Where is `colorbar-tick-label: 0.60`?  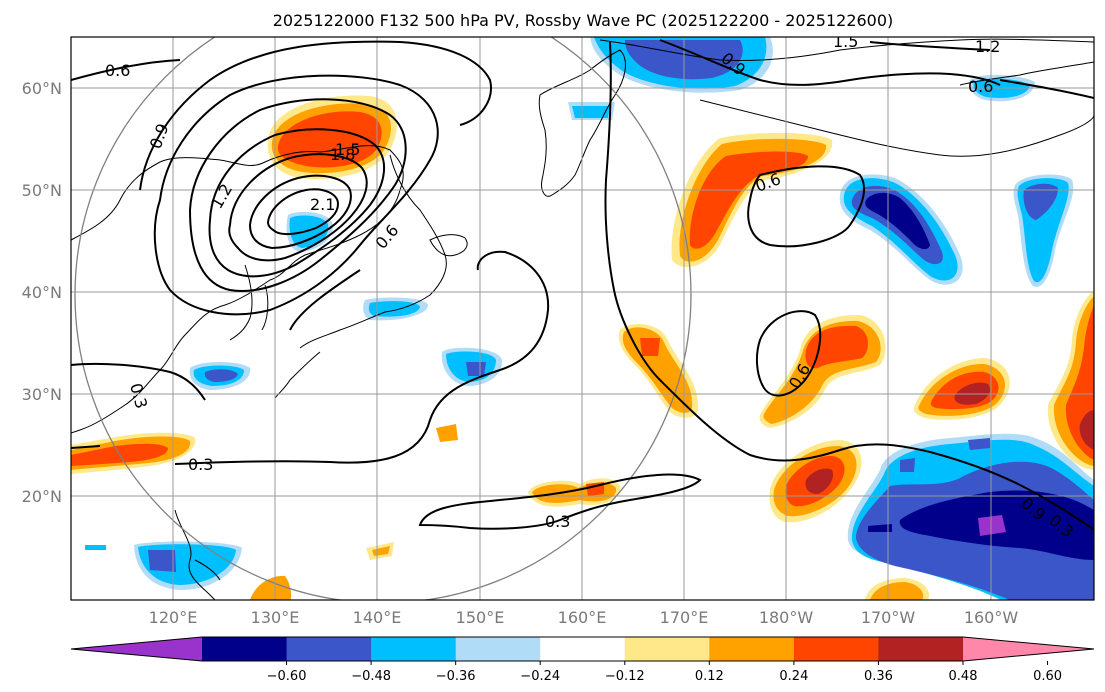
colorbar-tick-label: 0.60 is located at coordinates (1047, 676).